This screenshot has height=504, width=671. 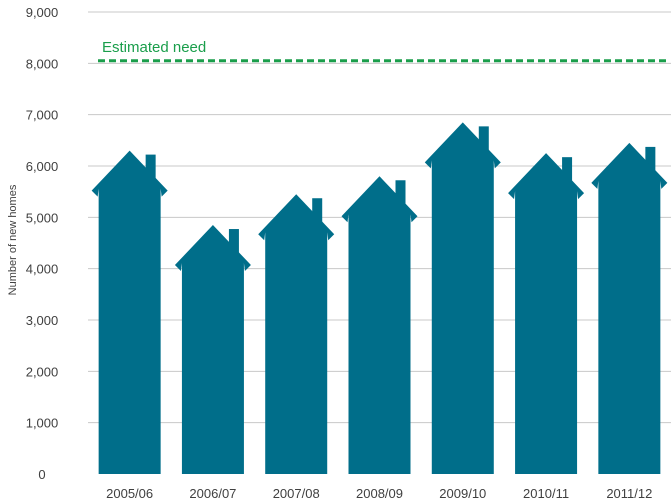 What do you see at coordinates (13, 239) in the screenshot?
I see `y-axis-label: Number of new homes` at bounding box center [13, 239].